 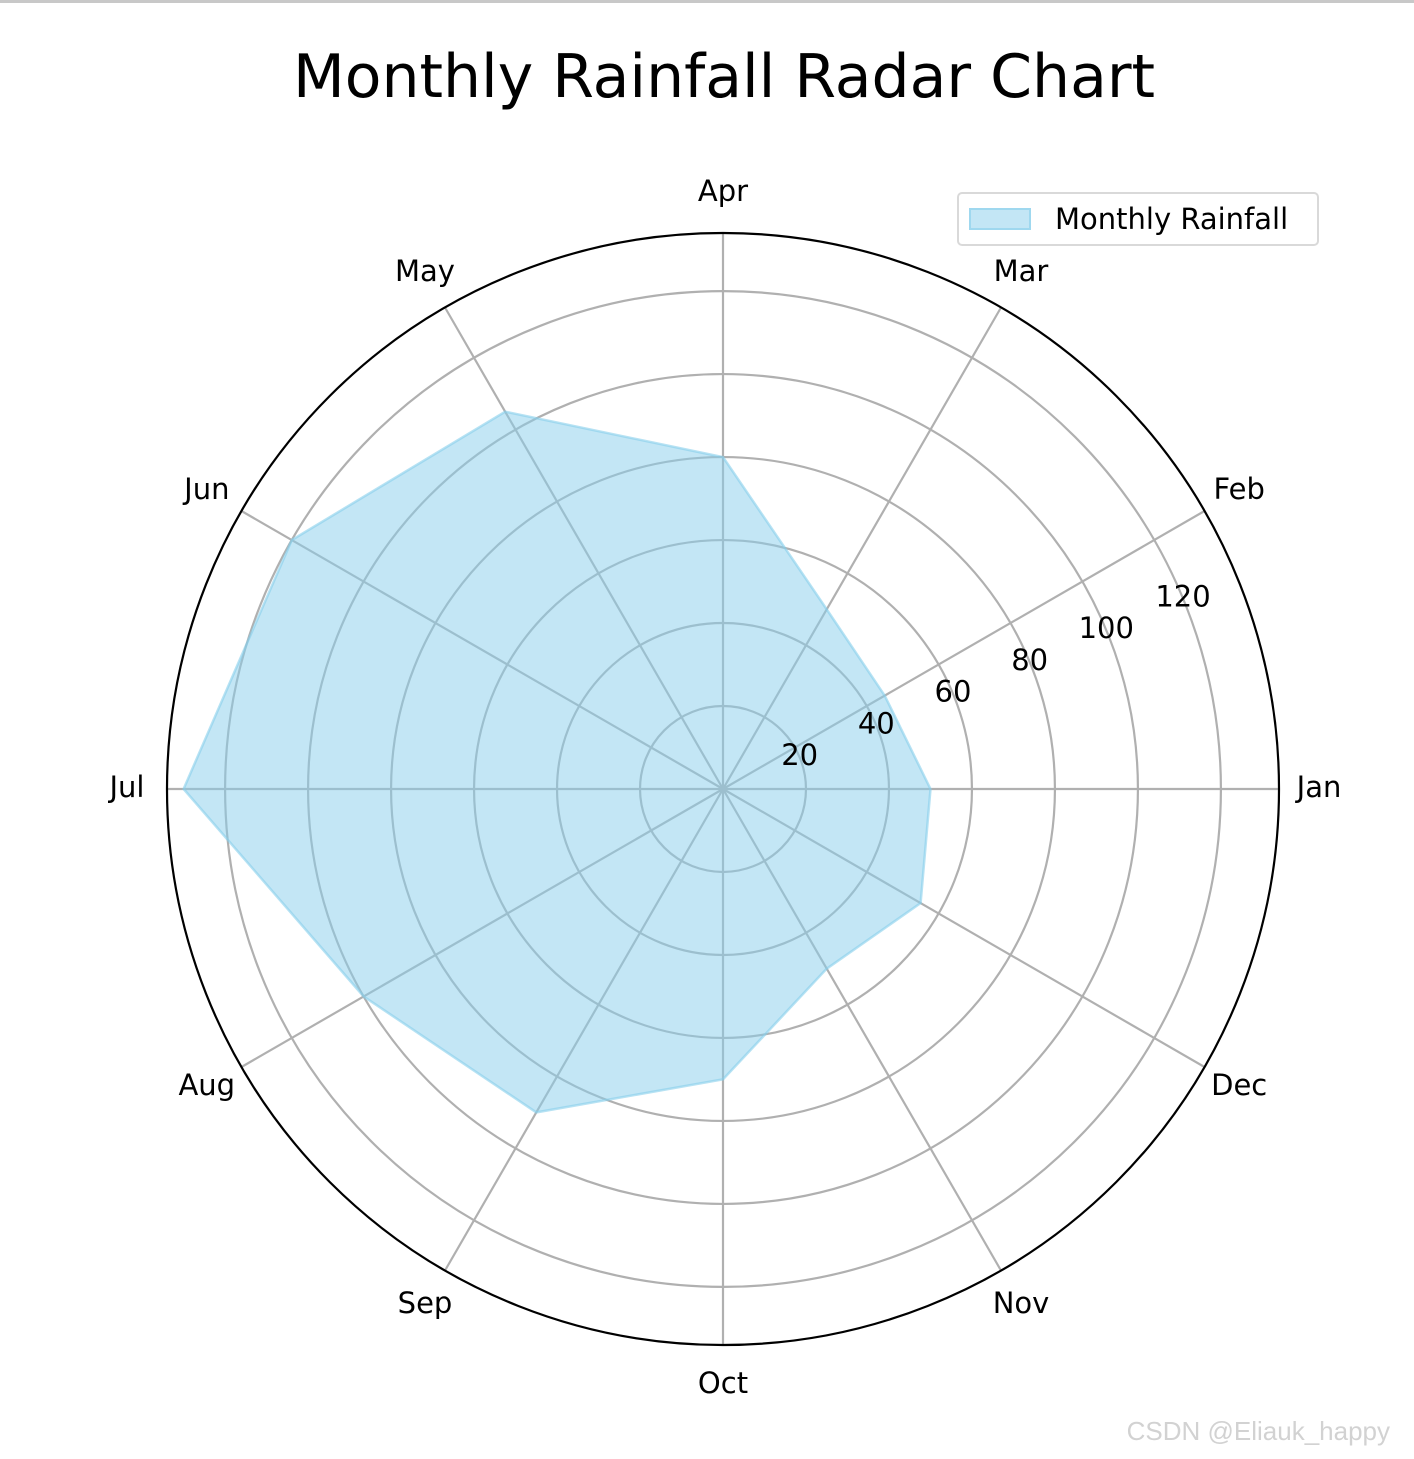 I want to click on legend: Monthly Rainfall, so click(x=1138, y=219).